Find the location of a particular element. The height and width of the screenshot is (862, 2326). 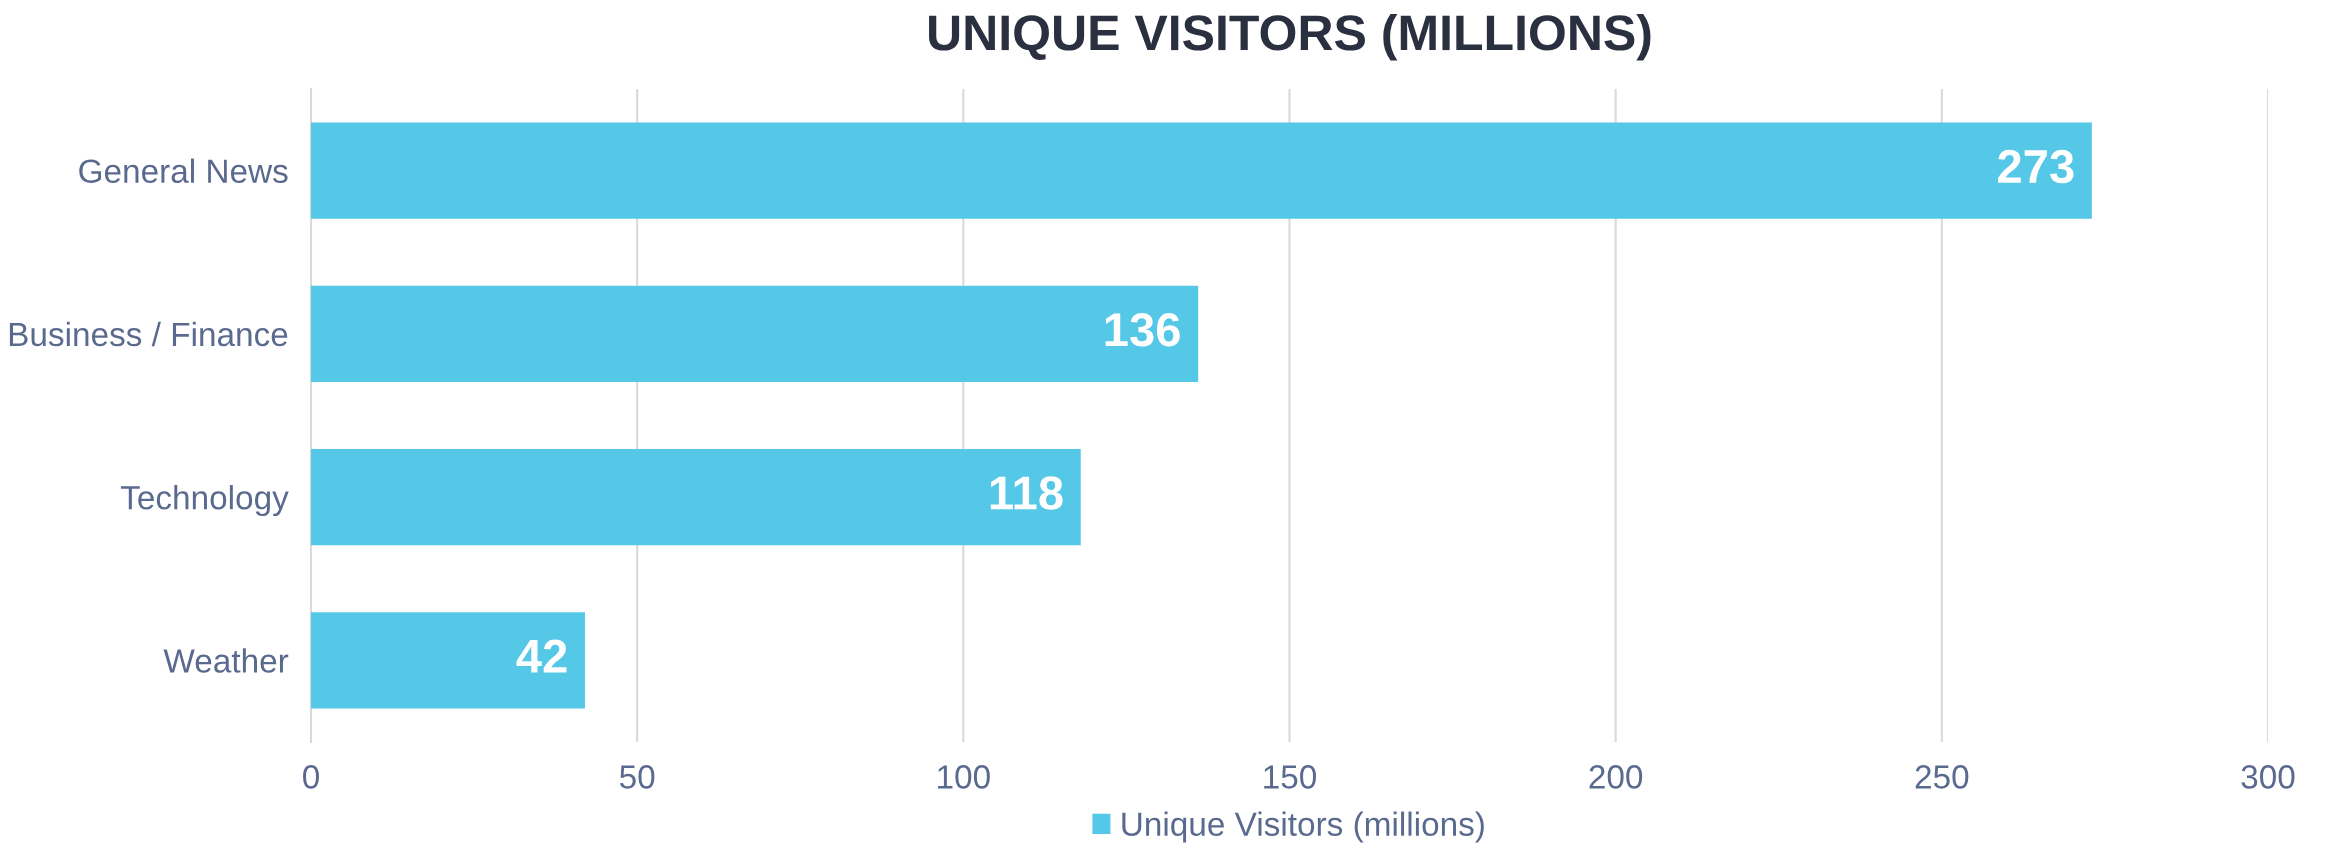

x-tick-label: 50 is located at coordinates (637, 777).